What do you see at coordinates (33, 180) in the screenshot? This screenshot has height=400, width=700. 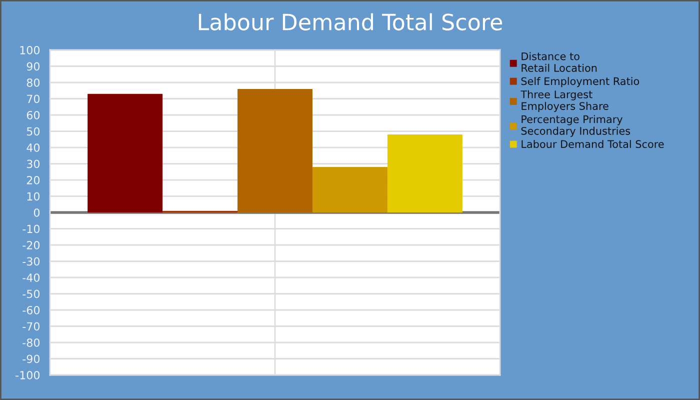 I see `y-tick-label: 20` at bounding box center [33, 180].